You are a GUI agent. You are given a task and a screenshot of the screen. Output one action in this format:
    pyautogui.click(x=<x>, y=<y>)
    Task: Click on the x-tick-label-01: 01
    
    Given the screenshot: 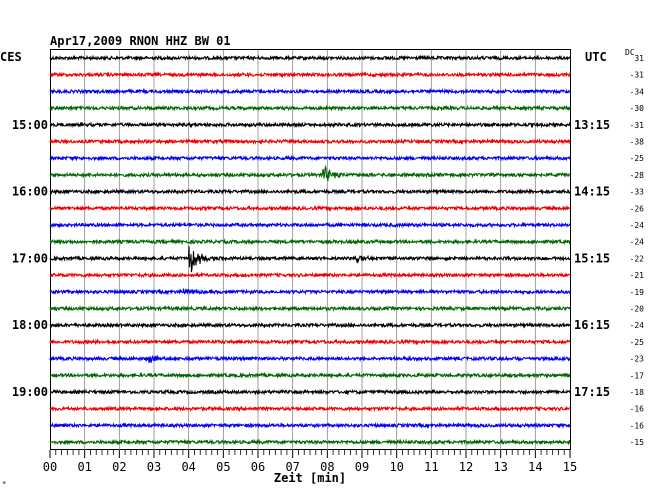 What is the action you would take?
    pyautogui.click(x=84, y=467)
    